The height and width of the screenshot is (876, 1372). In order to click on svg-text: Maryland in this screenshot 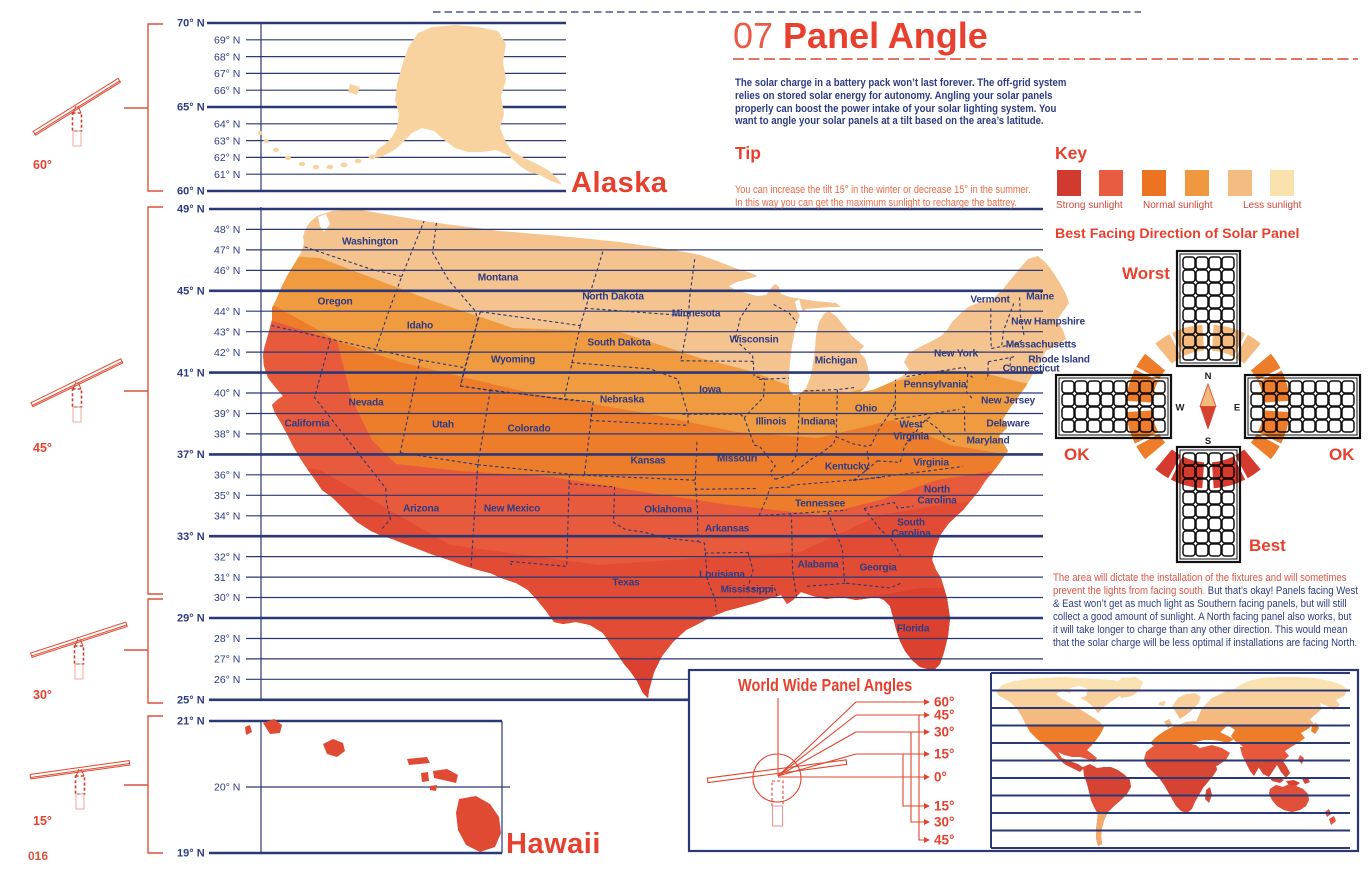, I will do `click(987, 441)`.